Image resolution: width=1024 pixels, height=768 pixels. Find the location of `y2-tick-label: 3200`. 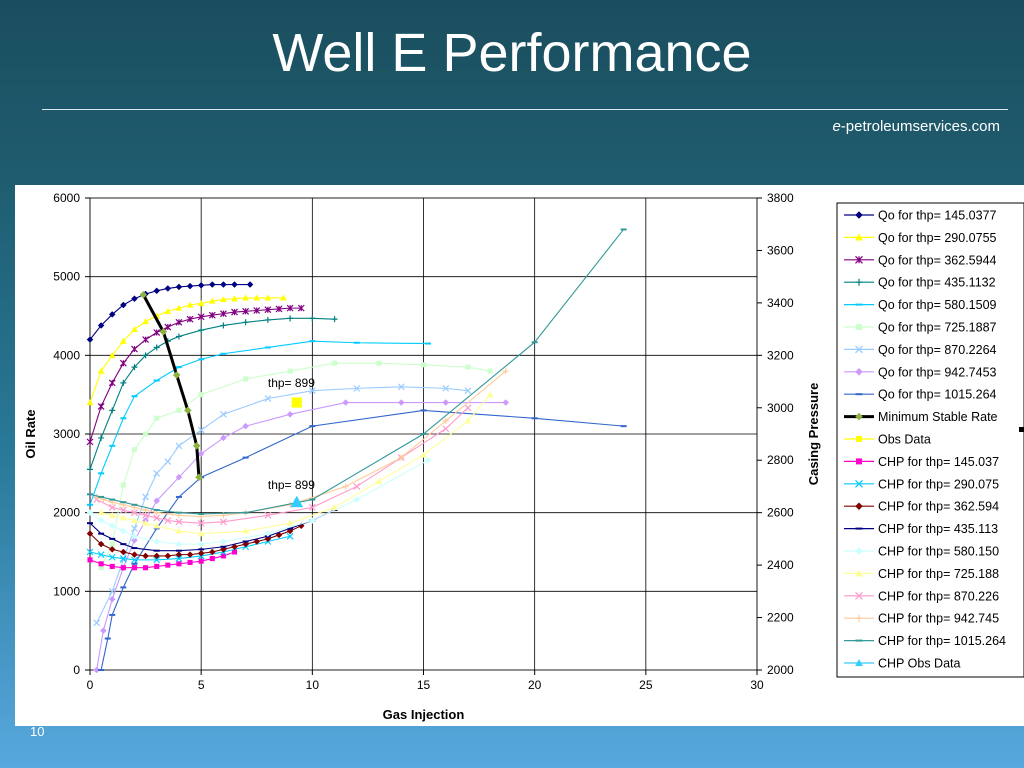

y2-tick-label: 3200 is located at coordinates (780, 355).